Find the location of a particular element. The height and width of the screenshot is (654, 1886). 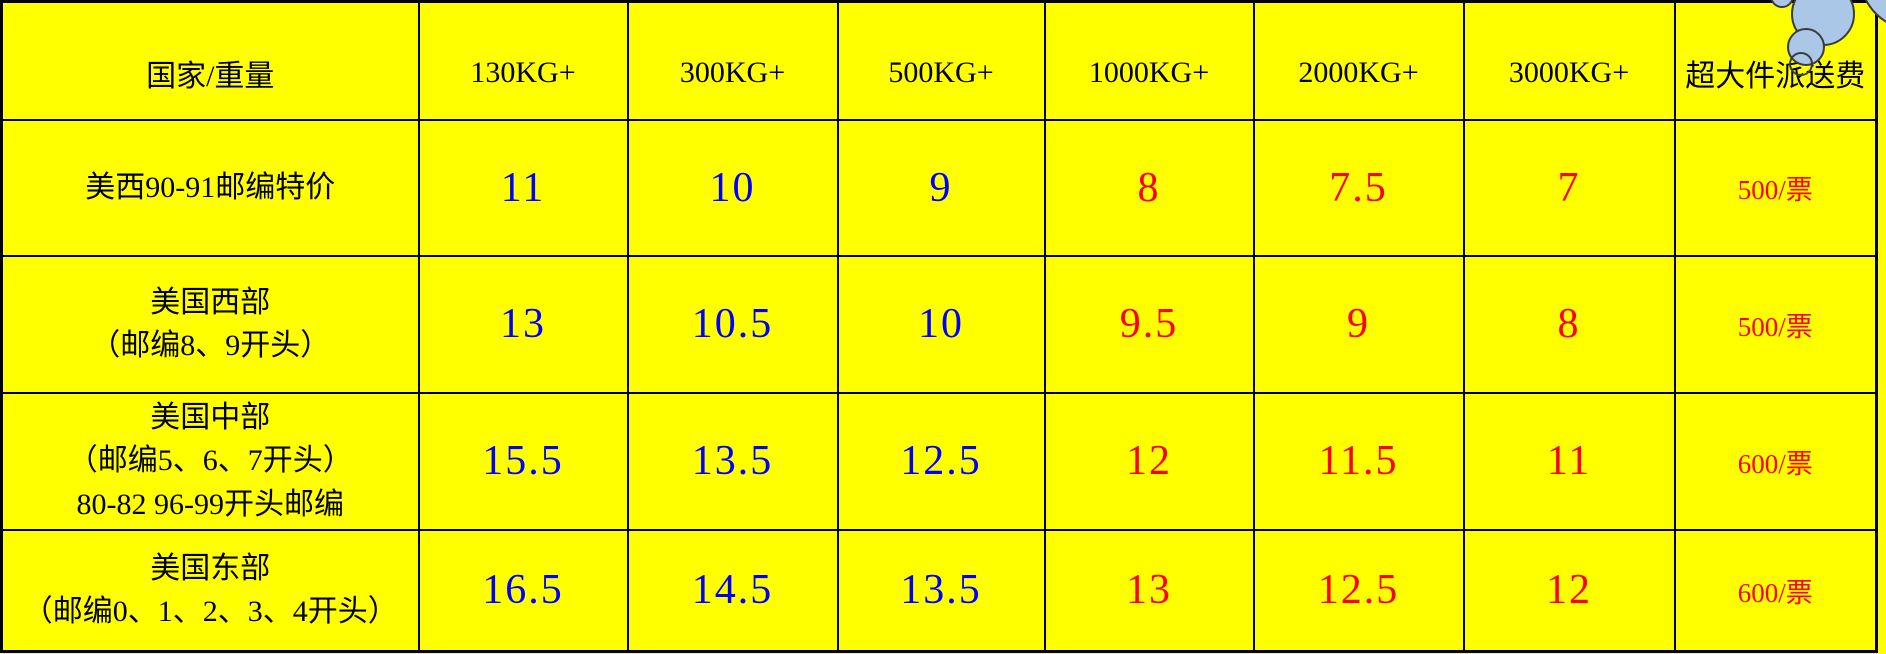

column-header-3000kg: 3000KG+ is located at coordinates (1569, 60).